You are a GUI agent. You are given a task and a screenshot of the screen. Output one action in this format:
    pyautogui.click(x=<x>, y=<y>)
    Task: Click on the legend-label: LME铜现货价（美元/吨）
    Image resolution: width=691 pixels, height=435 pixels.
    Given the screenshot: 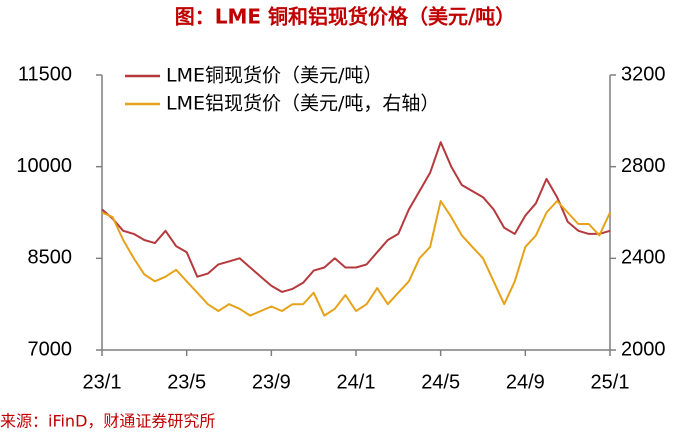 What is the action you would take?
    pyautogui.click(x=274, y=76)
    